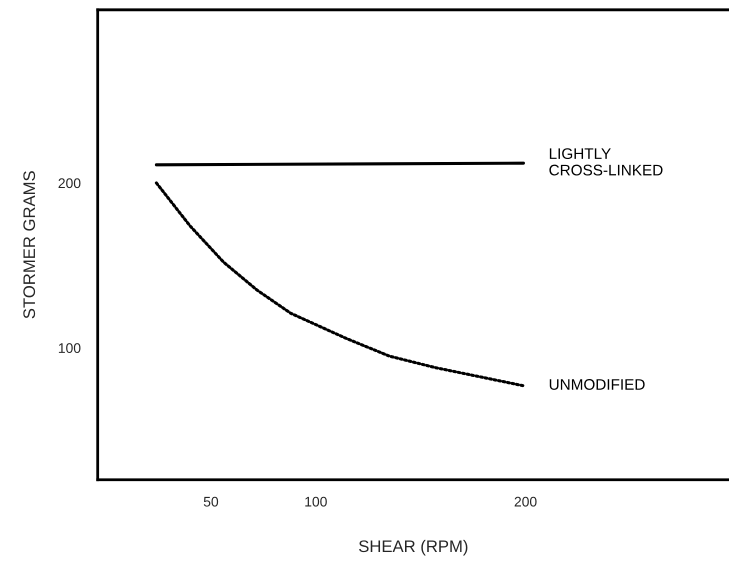 The height and width of the screenshot is (578, 729). I want to click on x-tick-label: 200, so click(525, 501).